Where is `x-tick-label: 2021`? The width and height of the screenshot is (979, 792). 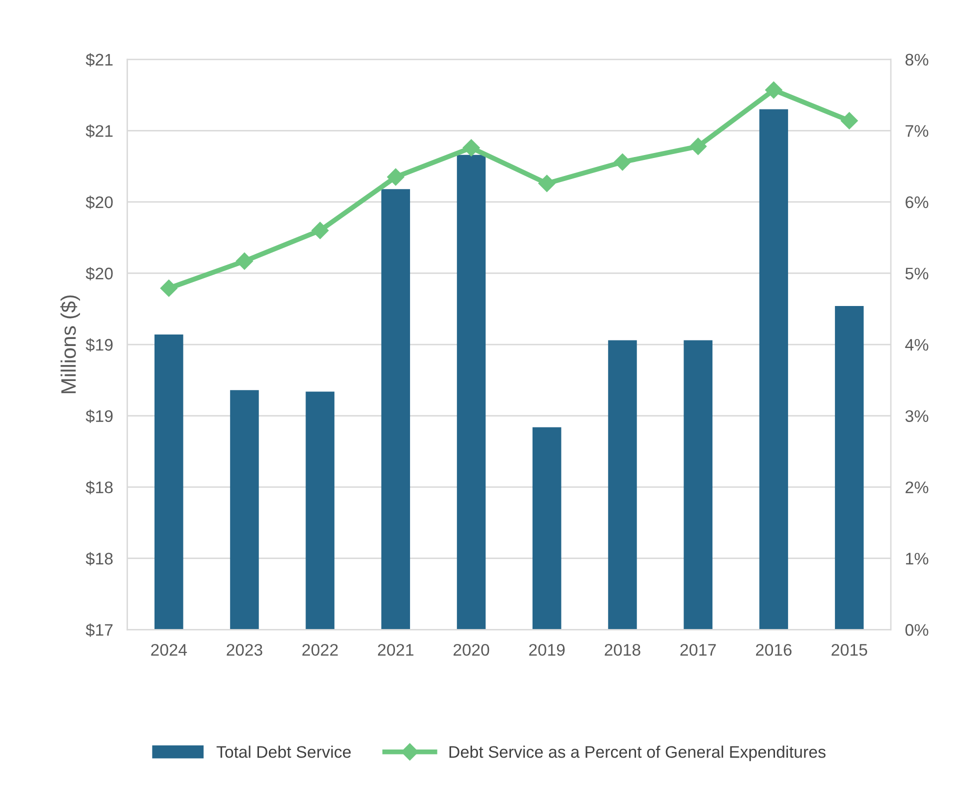 x-tick-label: 2021 is located at coordinates (396, 650).